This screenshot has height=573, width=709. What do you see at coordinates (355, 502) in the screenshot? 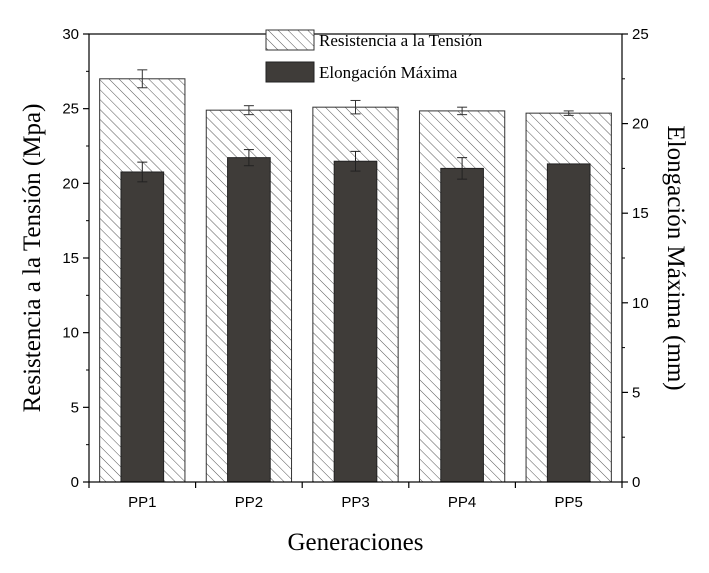
I see `xtick-label-pp3: PP3` at bounding box center [355, 502].